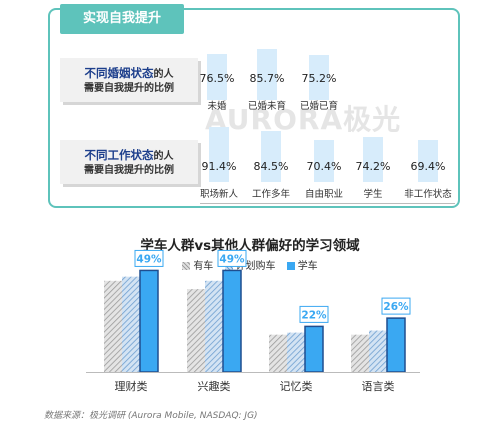 The width and height of the screenshot is (500, 426). Describe the element at coordinates (131, 324) in the screenshot. I see `bar-计划购车-理财类` at that location.